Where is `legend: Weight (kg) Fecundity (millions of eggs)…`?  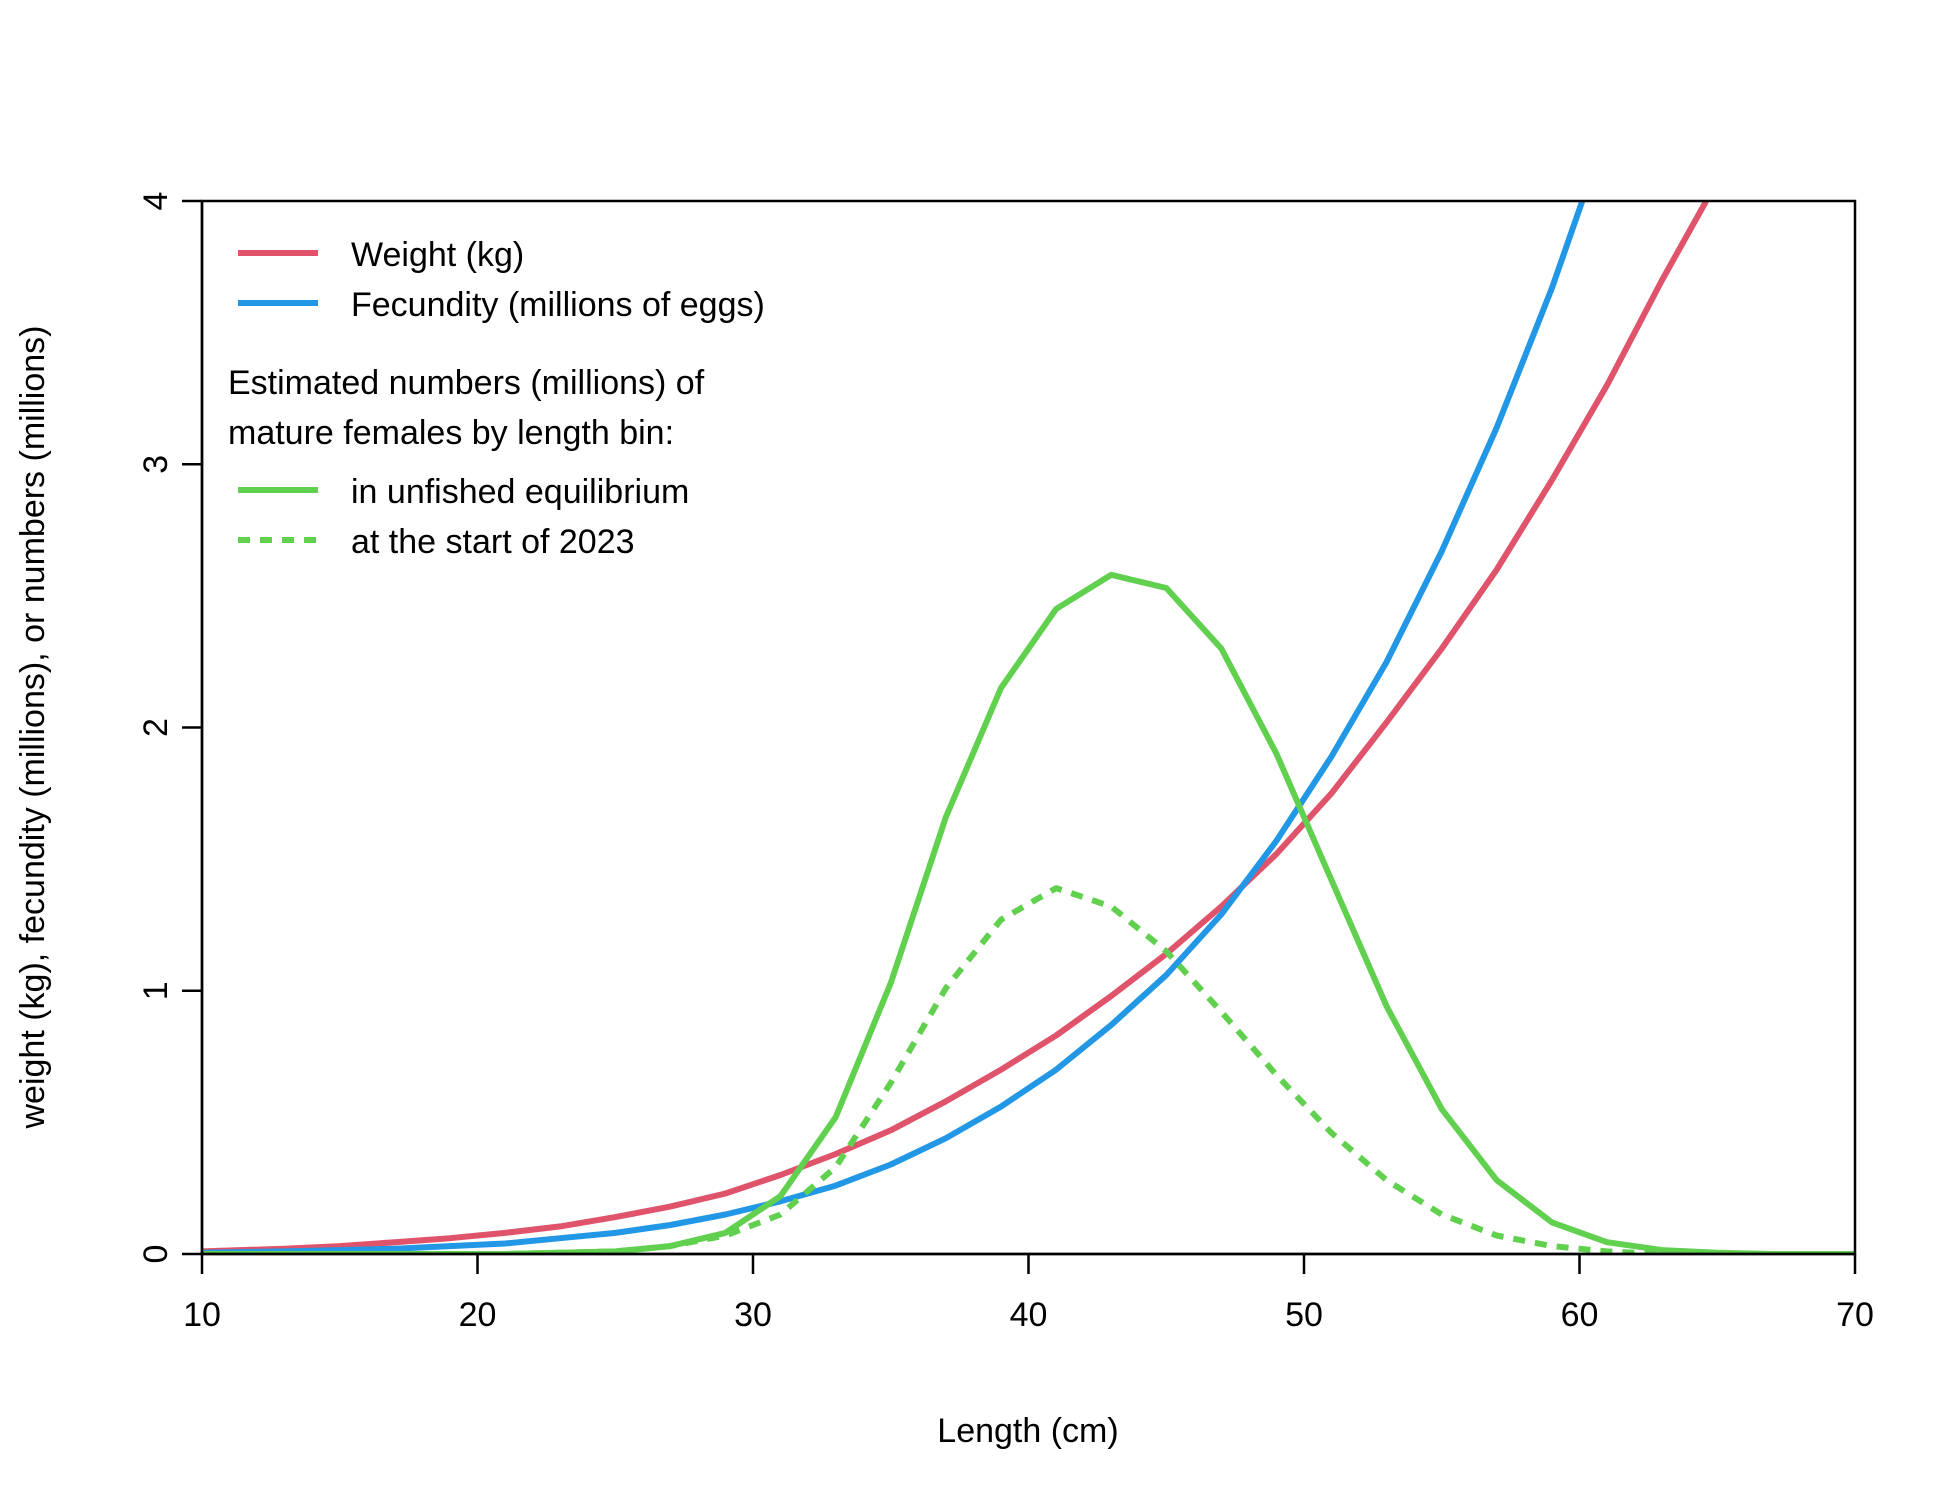 legend: Weight (kg) Fecundity (millions of eggs)… is located at coordinates (496, 398).